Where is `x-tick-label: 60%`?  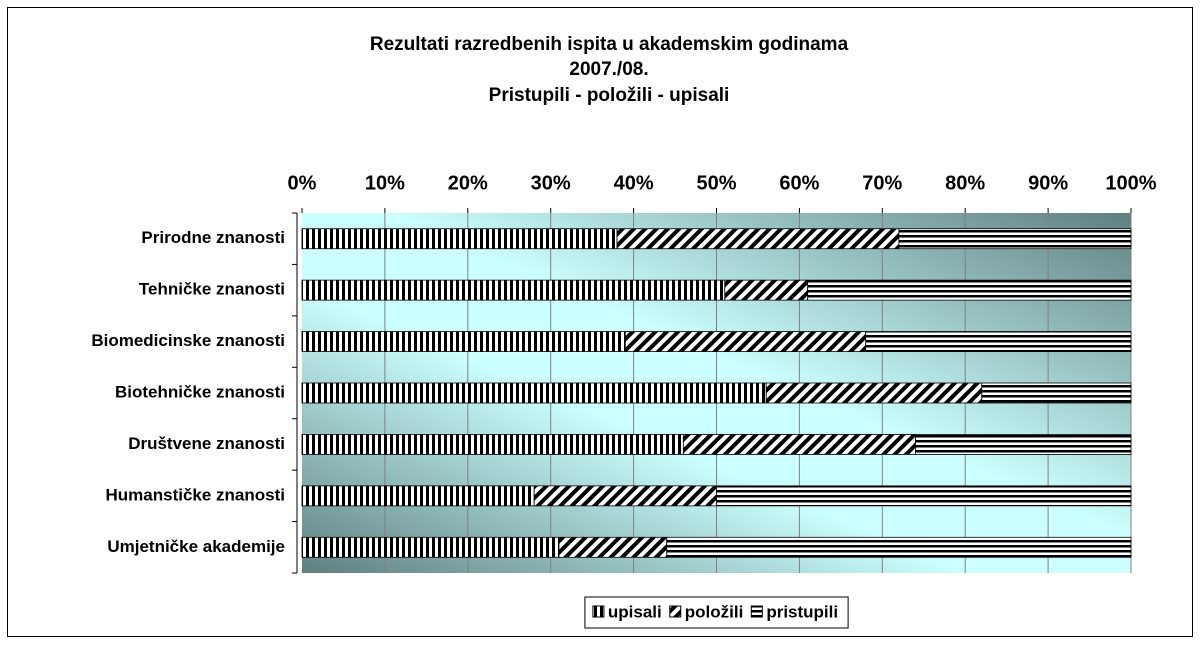 x-tick-label: 60% is located at coordinates (799, 183).